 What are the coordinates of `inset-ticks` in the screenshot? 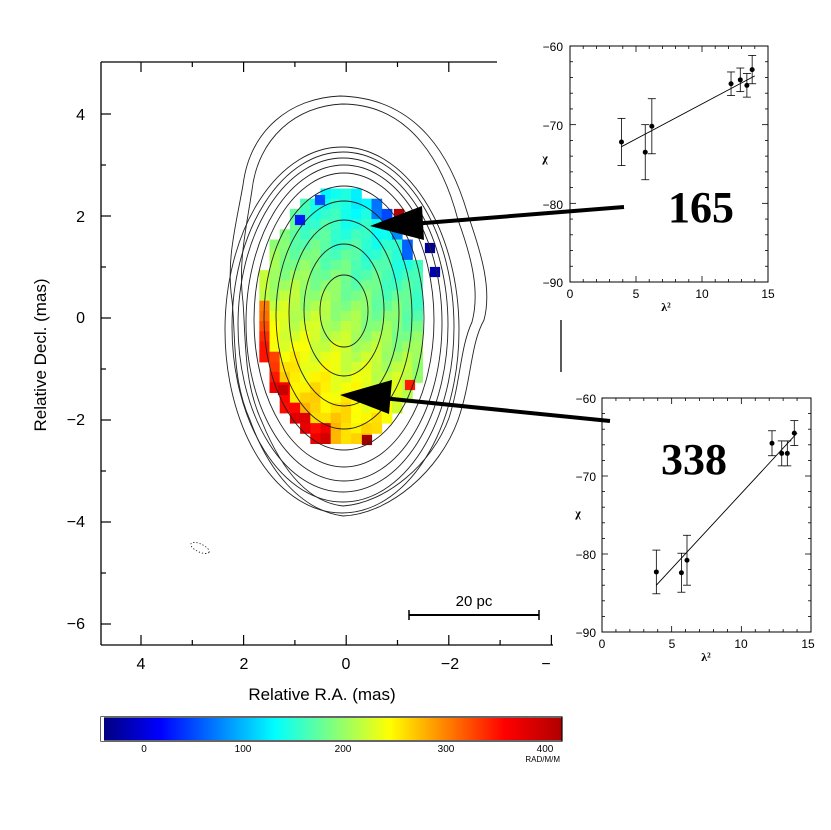 It's located at (669, 164).